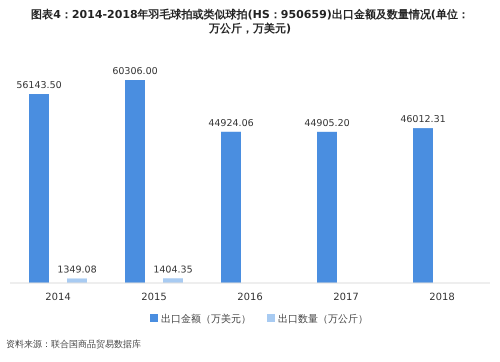  Describe the element at coordinates (323, 319) in the screenshot. I see `legend-label: 出口数量（万公斤）` at that location.